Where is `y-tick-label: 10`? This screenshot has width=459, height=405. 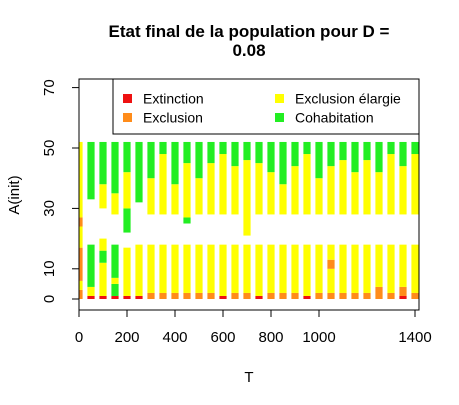 y-tick-label: 10 is located at coordinates (49, 268).